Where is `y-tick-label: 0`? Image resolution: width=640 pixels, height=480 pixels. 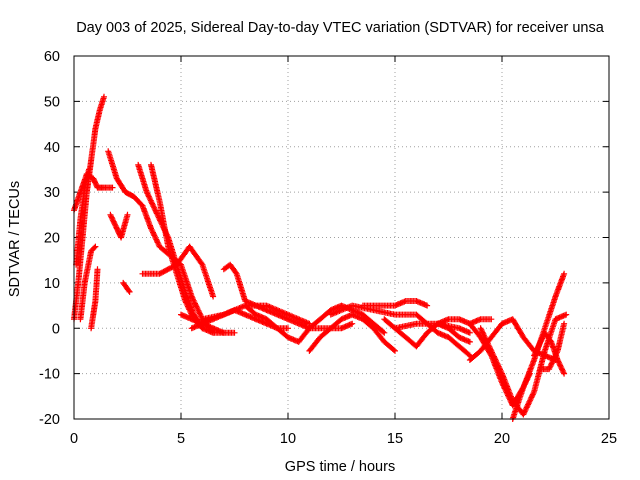 y-tick-label: 0 is located at coordinates (56, 329).